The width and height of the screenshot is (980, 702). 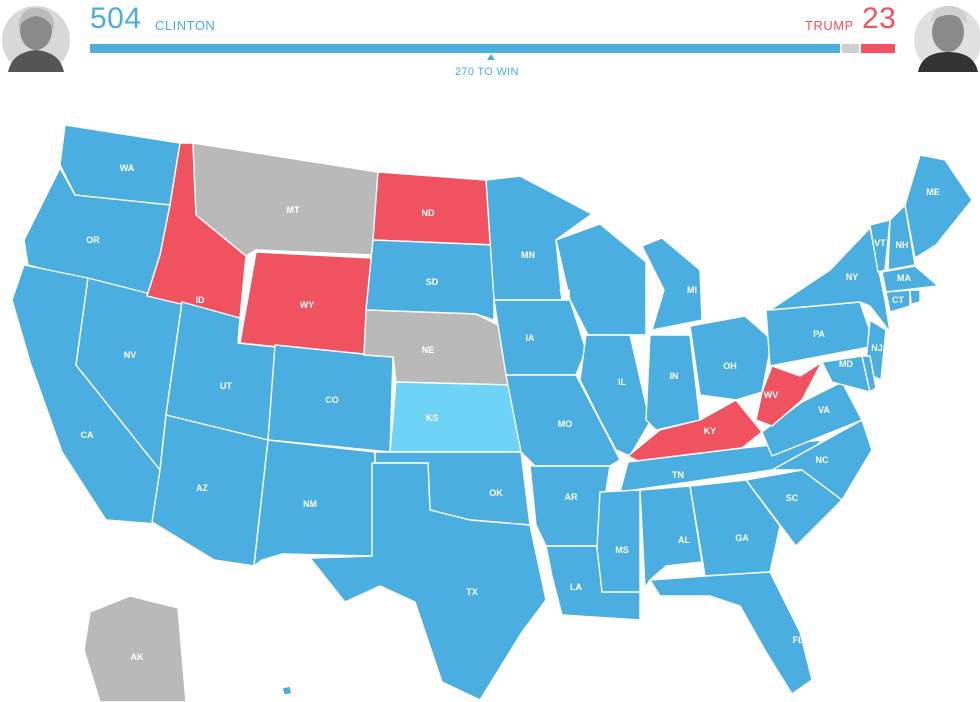 What do you see at coordinates (829, 25) in the screenshot?
I see `trump-label: TRUMP` at bounding box center [829, 25].